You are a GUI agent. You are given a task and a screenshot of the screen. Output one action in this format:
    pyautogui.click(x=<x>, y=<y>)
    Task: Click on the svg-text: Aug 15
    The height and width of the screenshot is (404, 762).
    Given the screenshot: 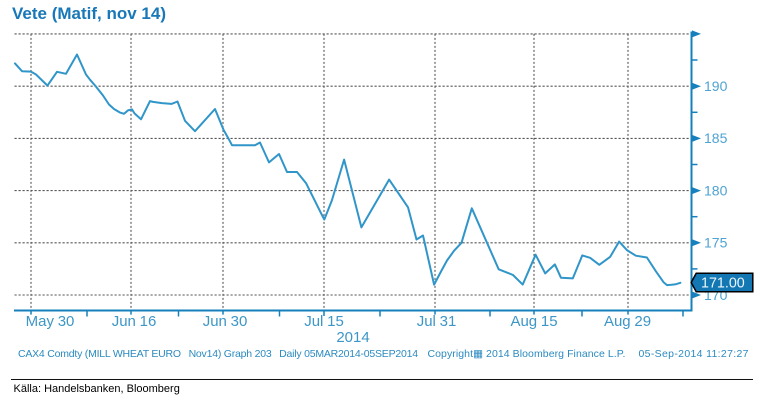 What is the action you would take?
    pyautogui.click(x=533, y=321)
    